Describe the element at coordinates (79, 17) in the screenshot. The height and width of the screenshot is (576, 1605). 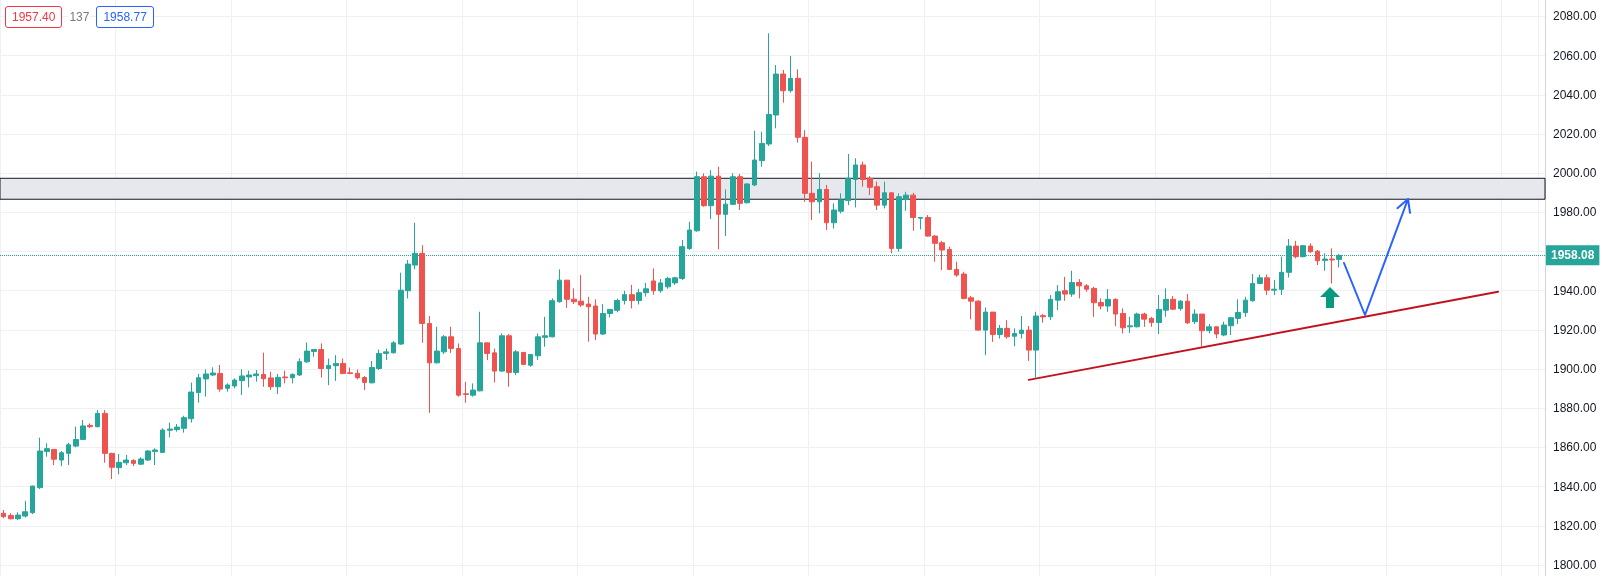
I see `annotation: 137` at that location.